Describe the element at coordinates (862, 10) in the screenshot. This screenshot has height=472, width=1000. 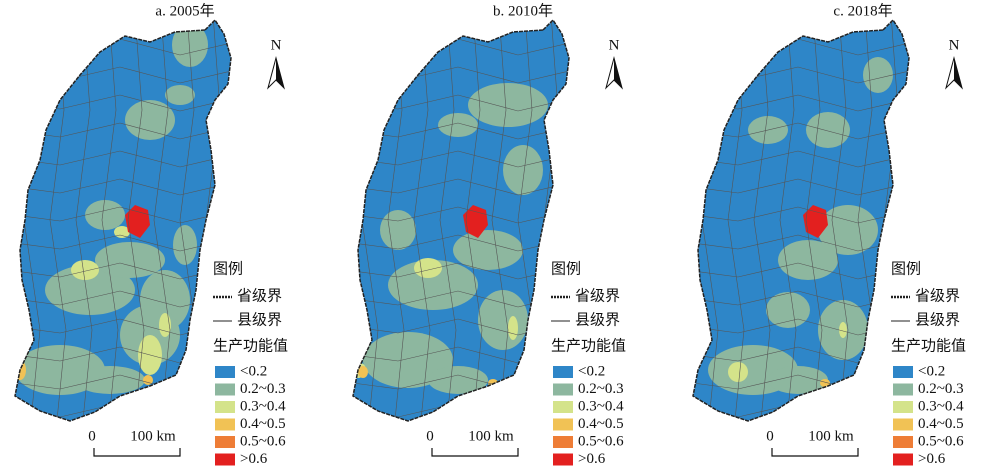
I see `panel-title: c. 2018年` at that location.